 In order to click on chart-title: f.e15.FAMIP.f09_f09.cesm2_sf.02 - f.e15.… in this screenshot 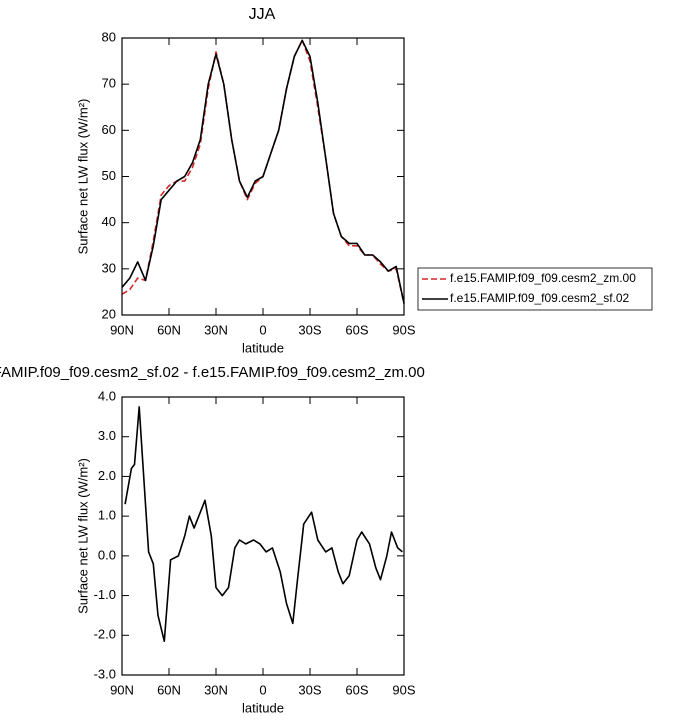, I will do `click(212, 372)`.